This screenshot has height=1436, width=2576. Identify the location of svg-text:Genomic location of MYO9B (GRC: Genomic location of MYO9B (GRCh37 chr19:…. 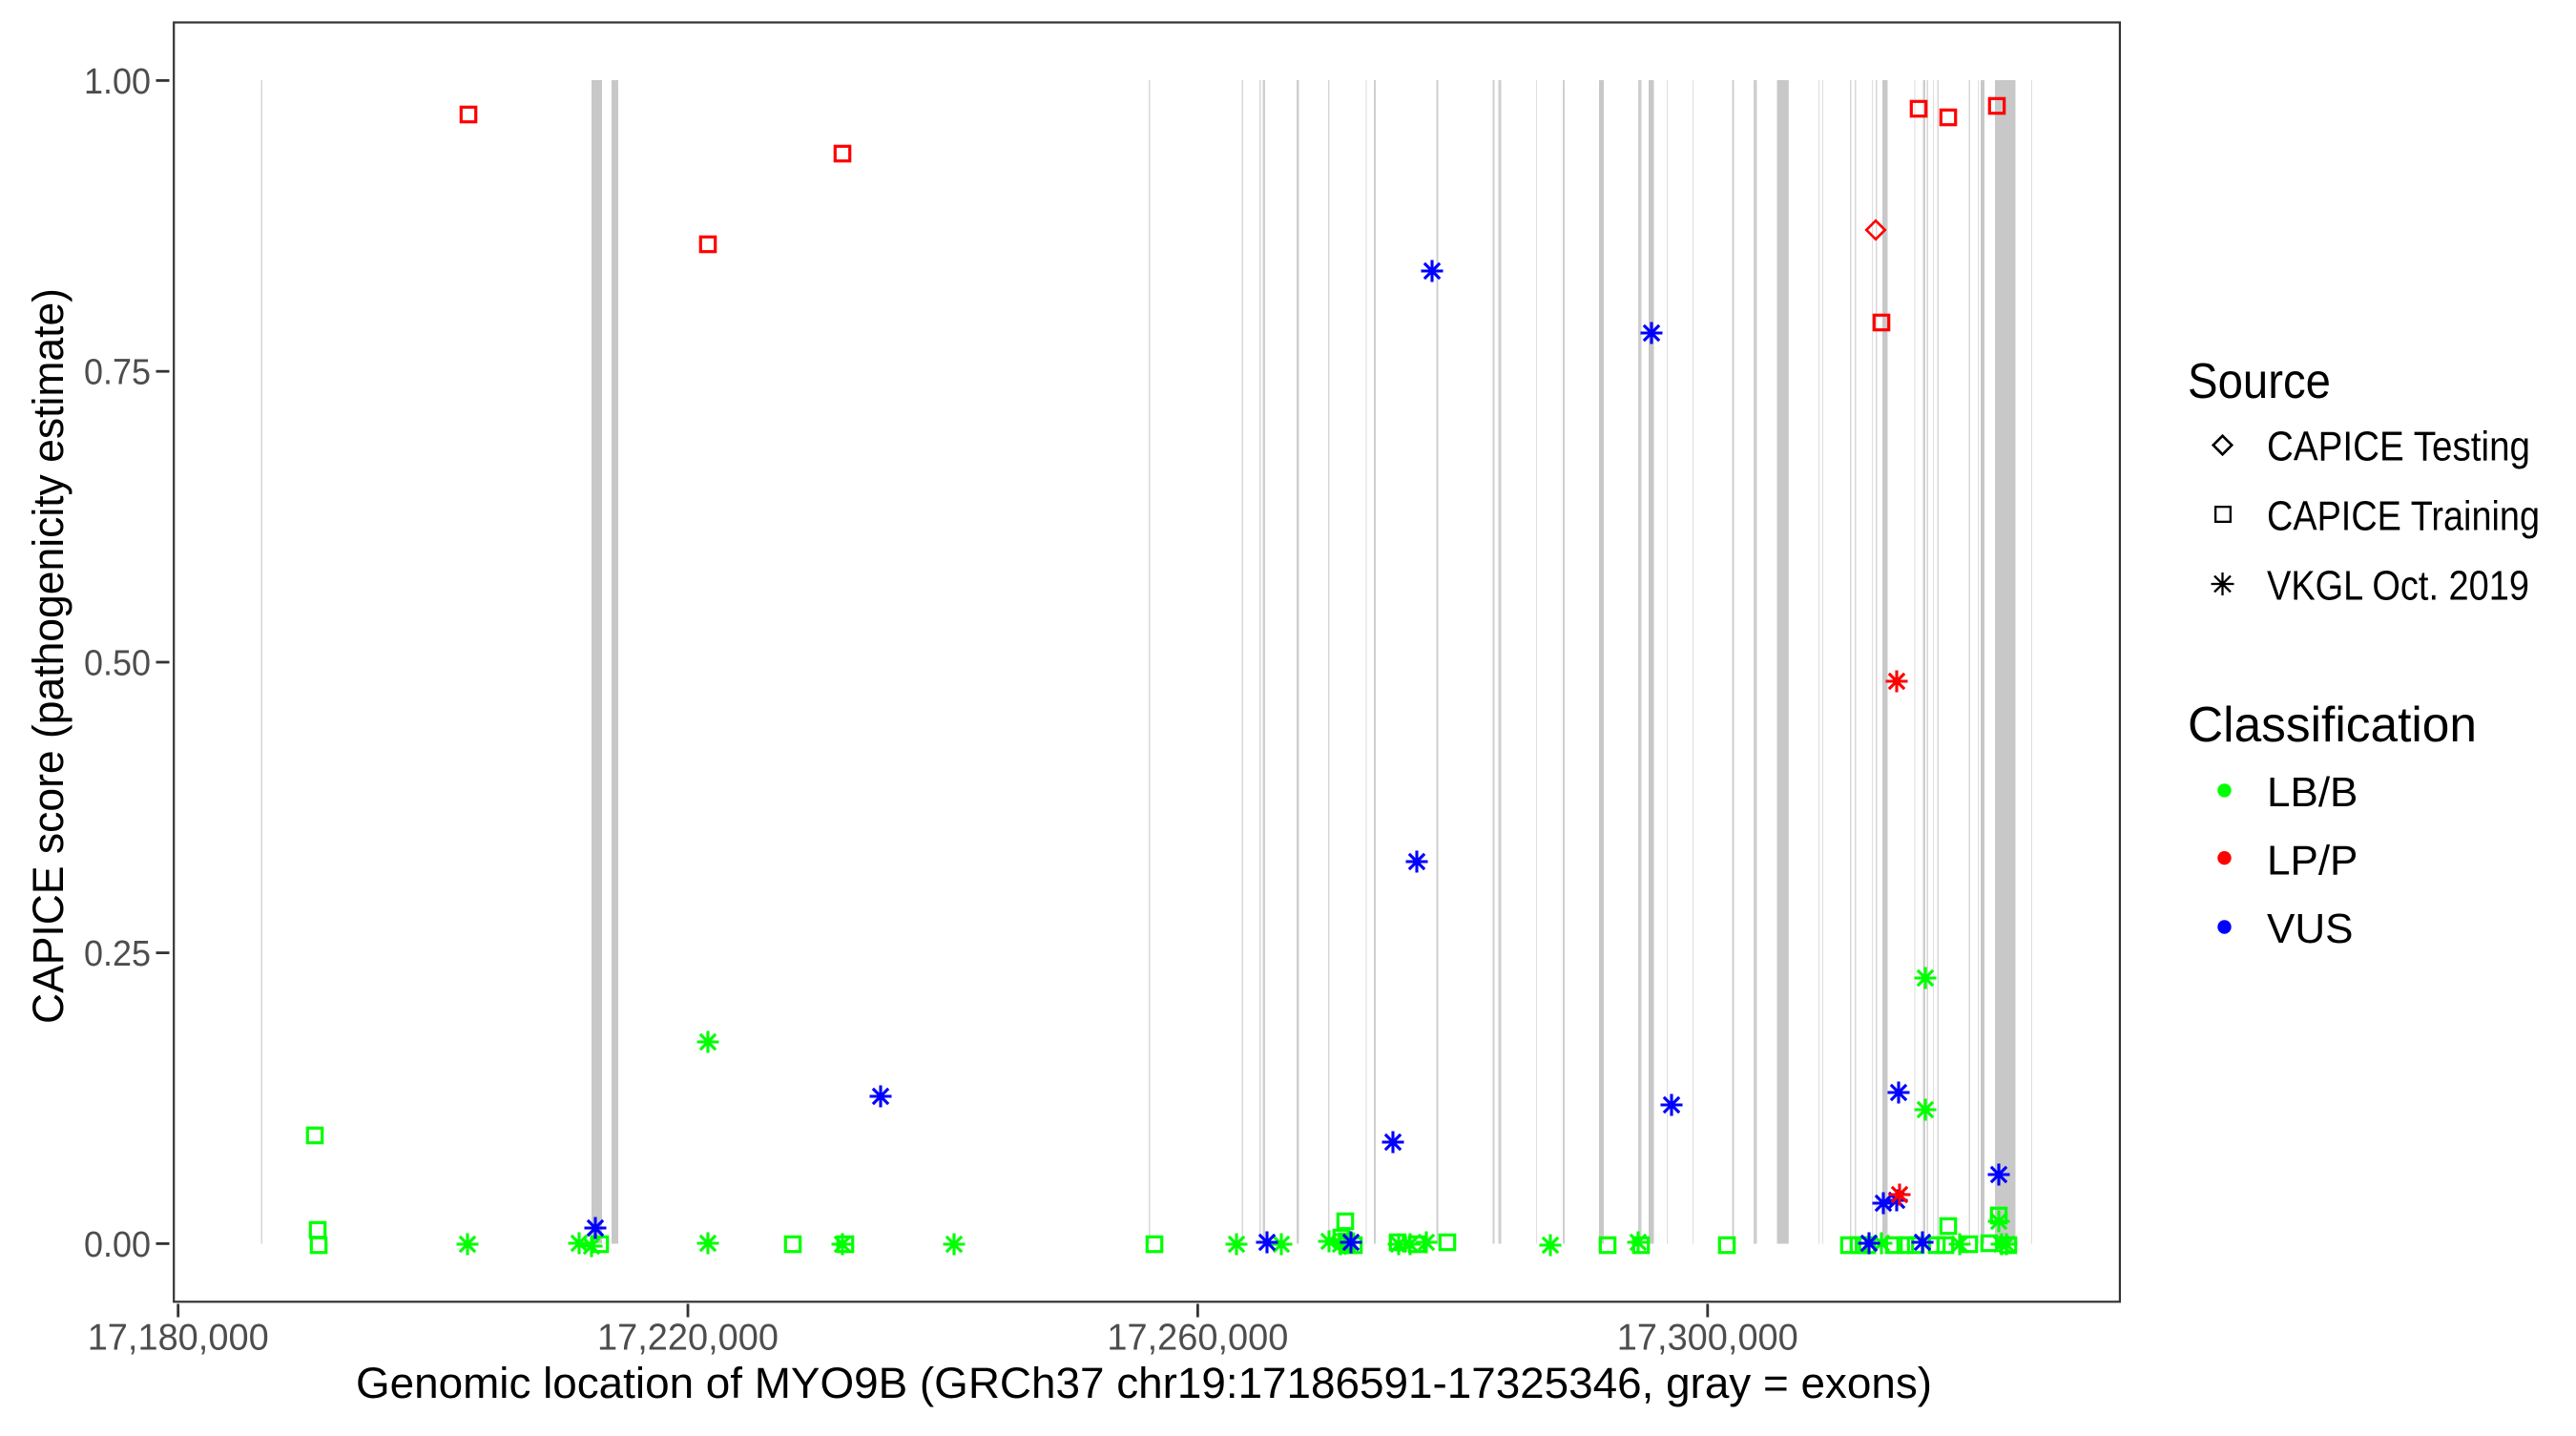
(1144, 1383).